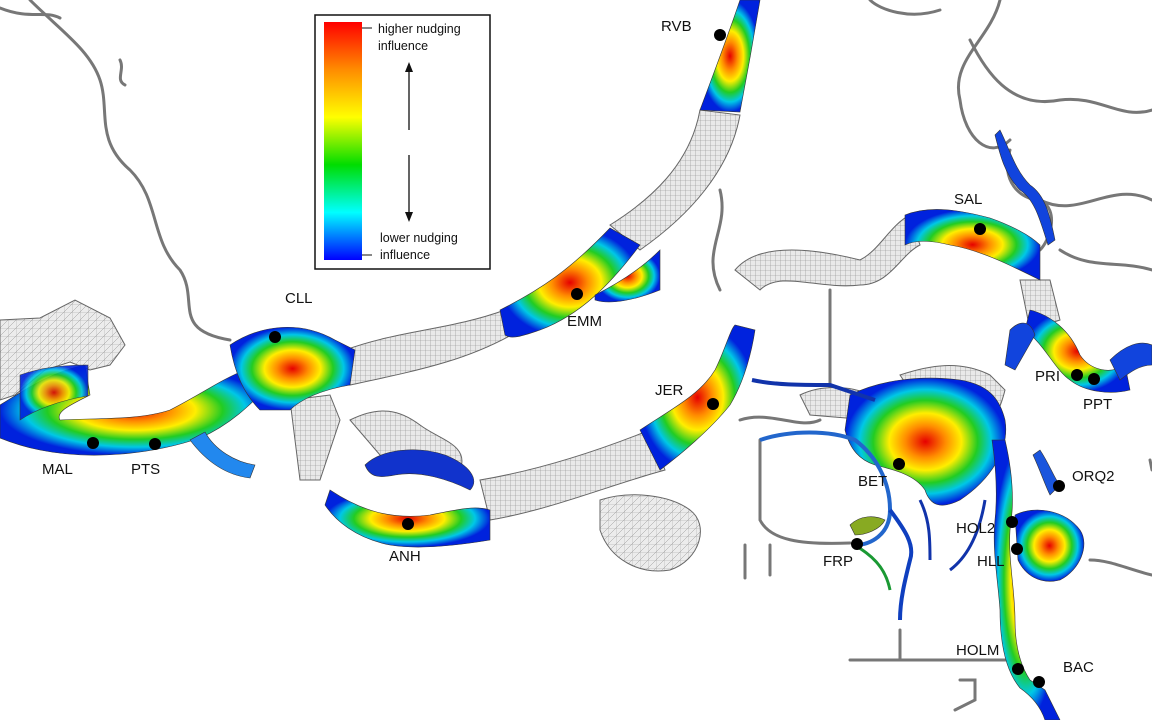 The image size is (1152, 720). I want to click on station-label-rvb: RVB, so click(676, 26).